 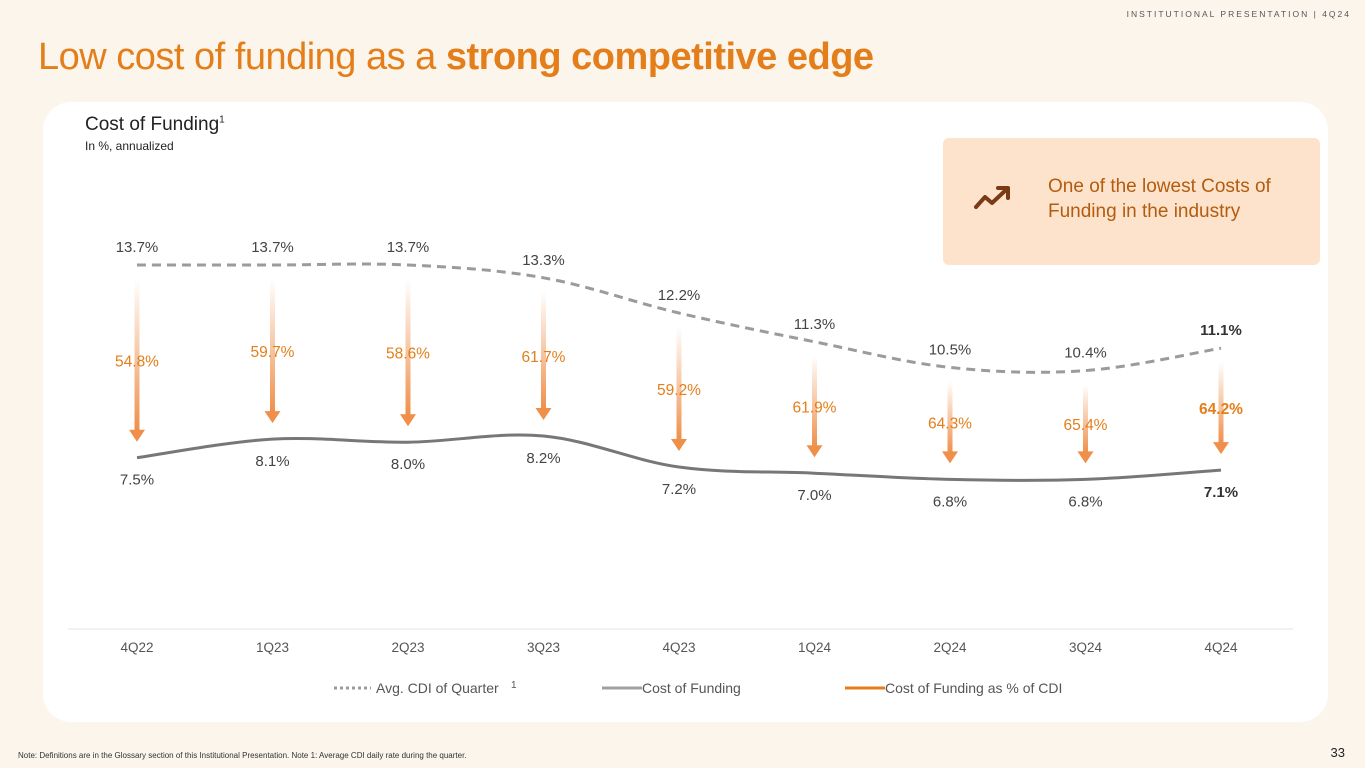 I want to click on x-axis-tick-label: 4Q24, so click(x=1221, y=647).